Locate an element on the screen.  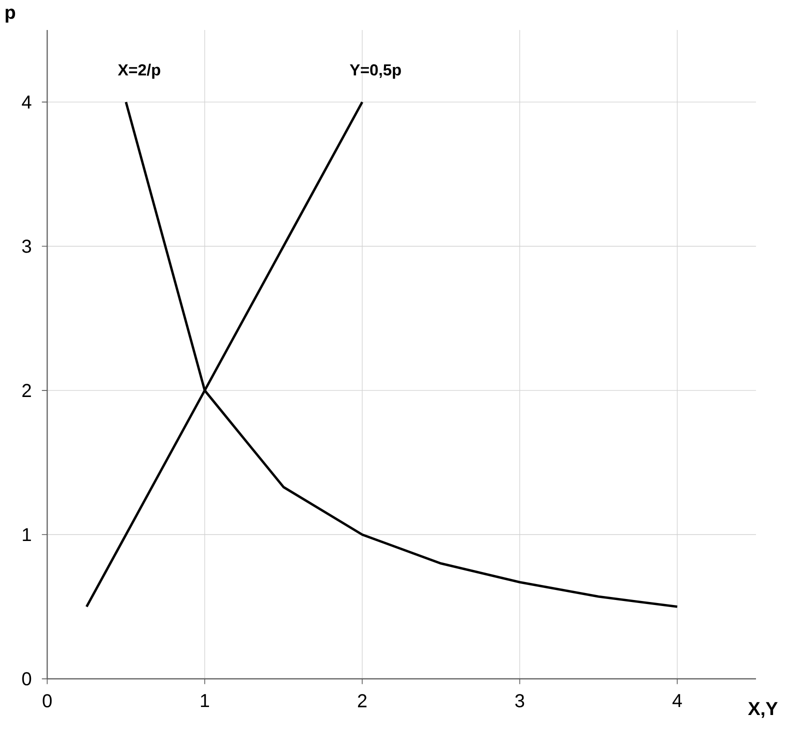
y-axis-title: p is located at coordinates (11, 15).